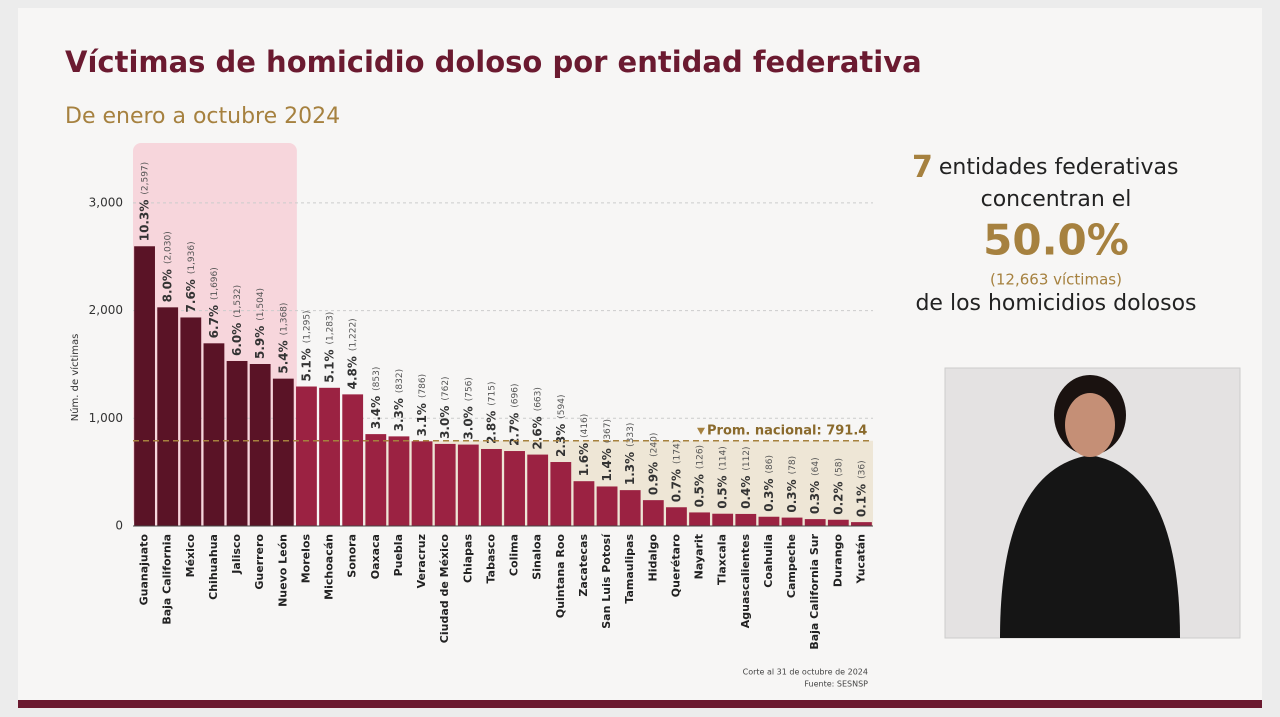  What do you see at coordinates (467, 558) in the screenshot?
I see `x-tick-label: Chiapas` at bounding box center [467, 558].